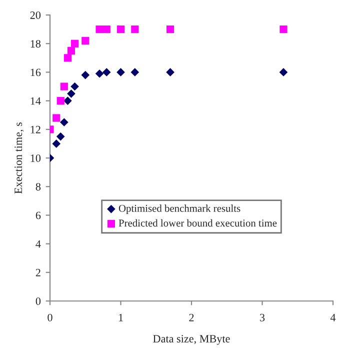 The image size is (343, 358). I want to click on y-tick-label: 8, so click(38, 187).